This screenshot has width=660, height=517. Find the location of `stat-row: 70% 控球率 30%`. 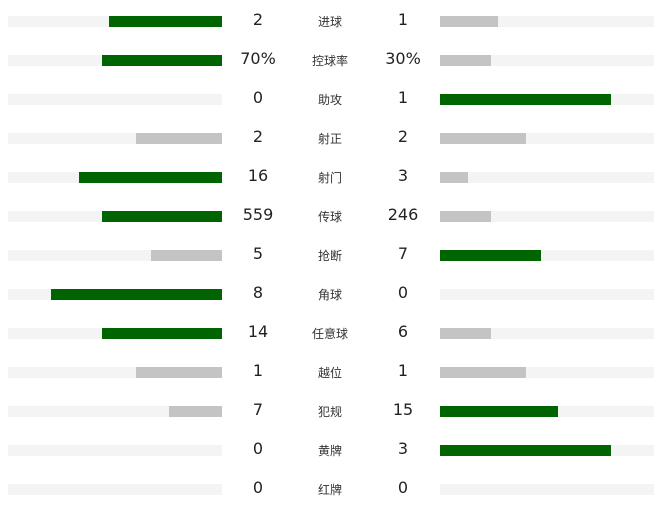

stat-row: 70% 控球率 30% is located at coordinates (330, 60).